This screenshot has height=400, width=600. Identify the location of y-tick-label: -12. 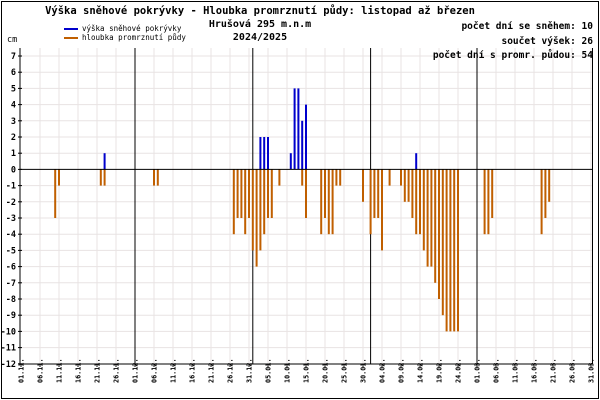
(8, 365).